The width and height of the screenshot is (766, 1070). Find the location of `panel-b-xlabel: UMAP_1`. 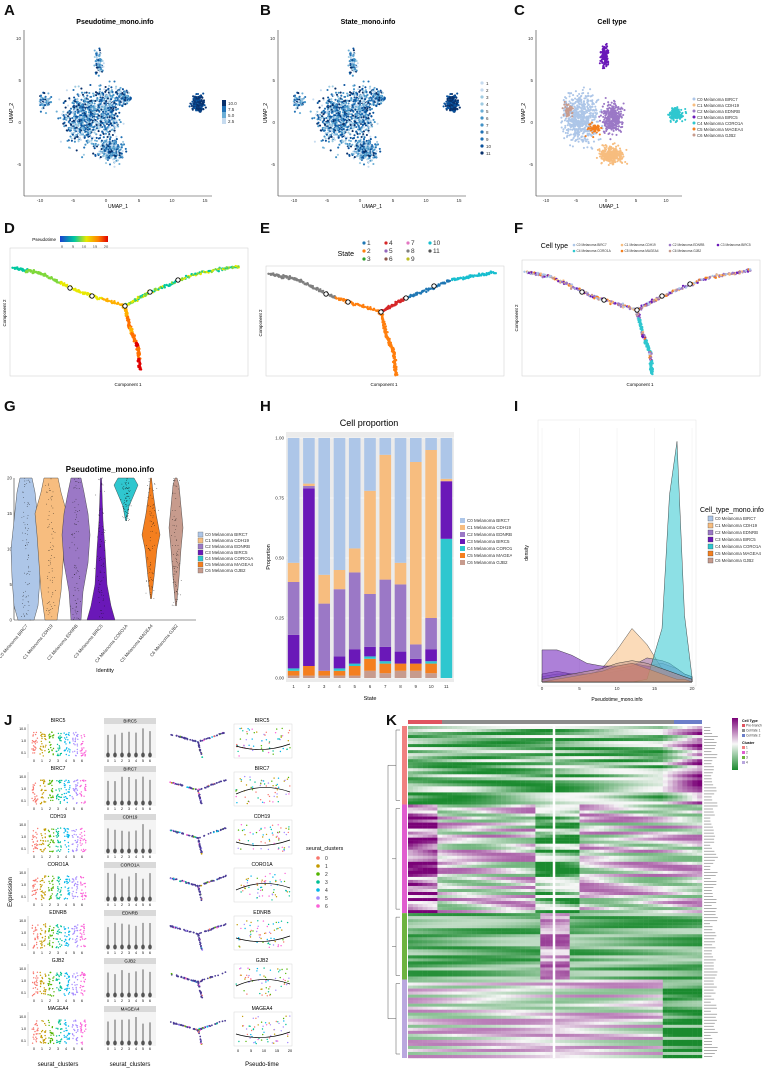

panel-b-xlabel: UMAP_1 is located at coordinates (372, 207).